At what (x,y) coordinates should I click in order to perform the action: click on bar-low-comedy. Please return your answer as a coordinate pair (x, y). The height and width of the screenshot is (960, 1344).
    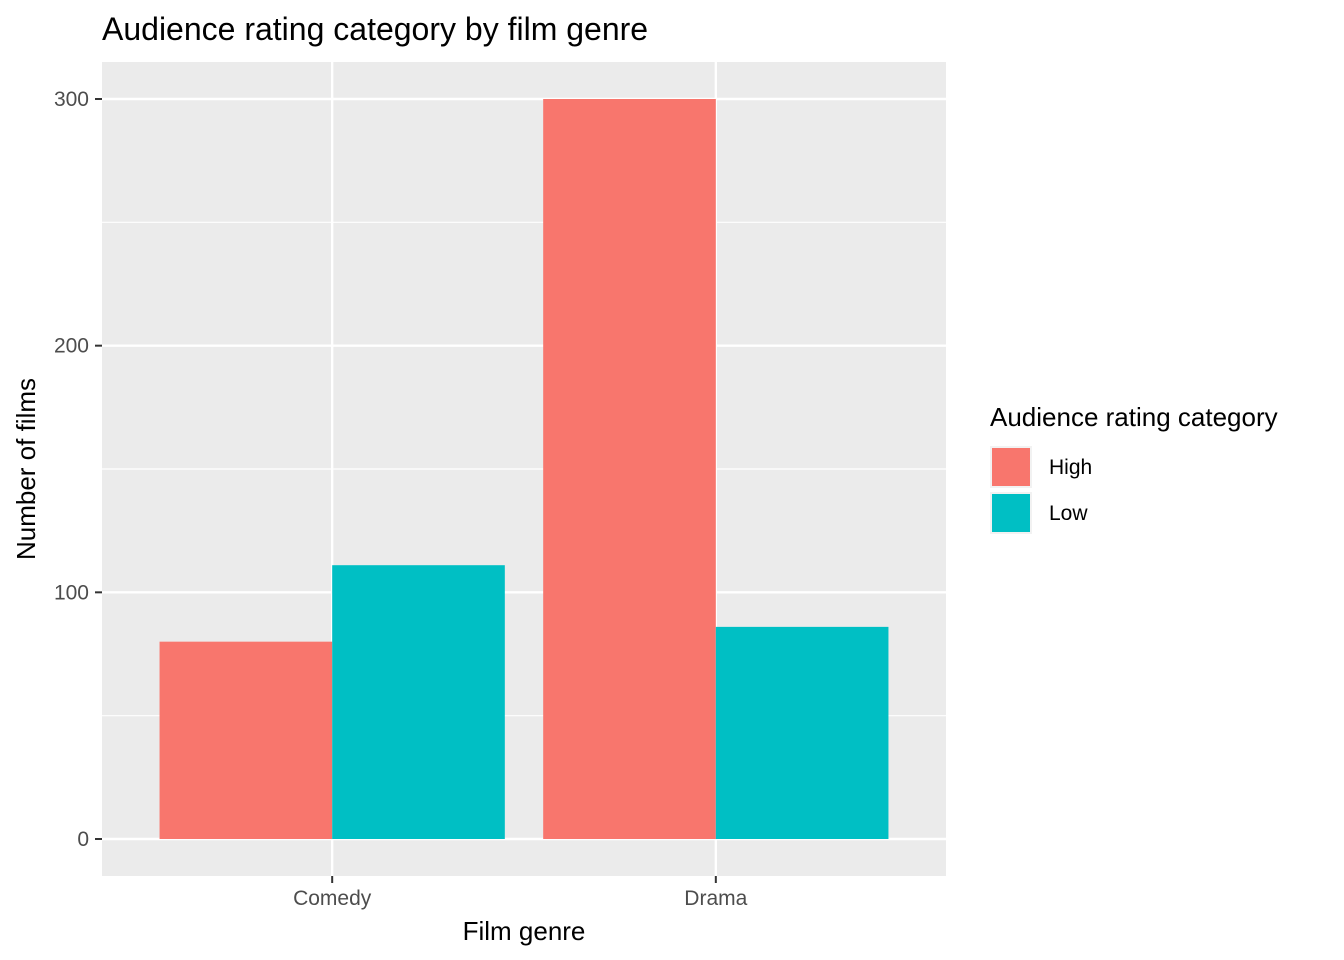
    Looking at the image, I should click on (418, 702).